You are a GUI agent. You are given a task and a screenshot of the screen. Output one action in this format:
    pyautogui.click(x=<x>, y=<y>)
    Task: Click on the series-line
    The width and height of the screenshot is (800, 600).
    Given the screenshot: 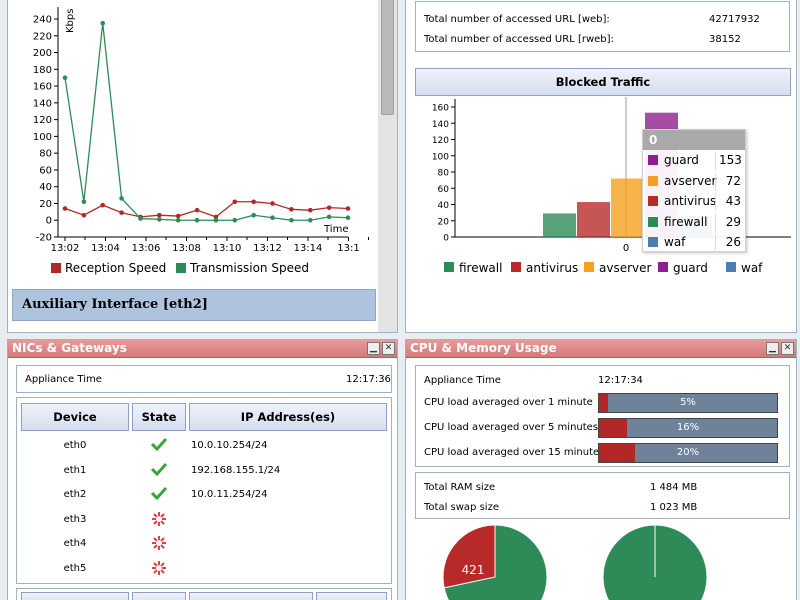 What is the action you would take?
    pyautogui.click(x=206, y=209)
    